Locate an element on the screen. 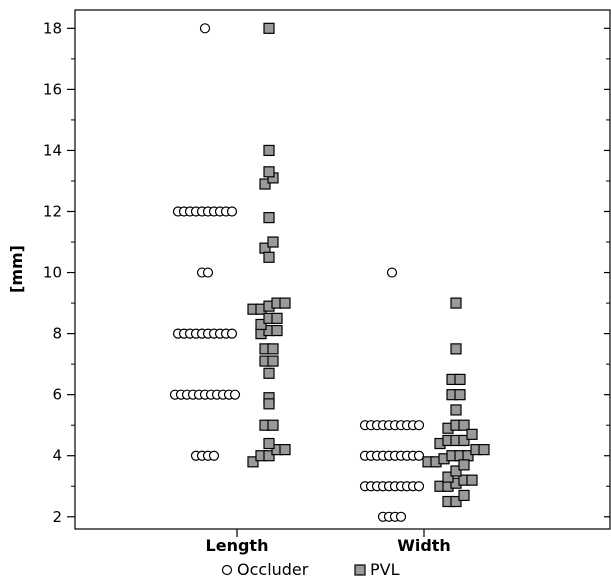 The width and height of the screenshot is (611, 588). x-axis: Length Width is located at coordinates (328, 542).